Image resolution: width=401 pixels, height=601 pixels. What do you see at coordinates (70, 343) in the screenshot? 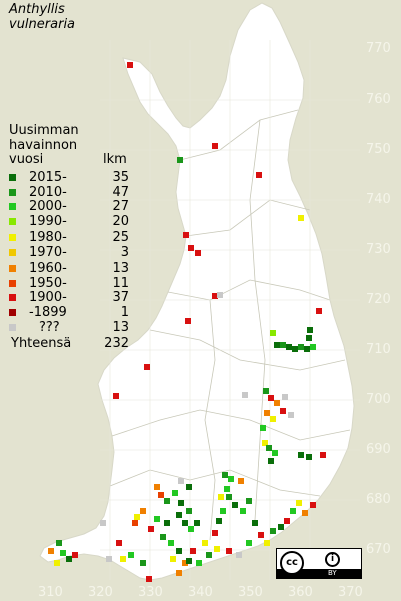
I see `legend-total: Yhteensä 232` at bounding box center [70, 343].